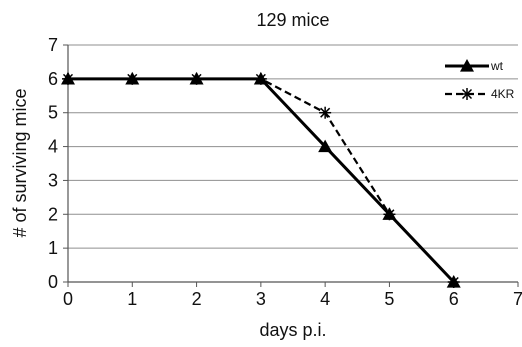  What do you see at coordinates (325, 299) in the screenshot?
I see `x-tick-label: 4` at bounding box center [325, 299].